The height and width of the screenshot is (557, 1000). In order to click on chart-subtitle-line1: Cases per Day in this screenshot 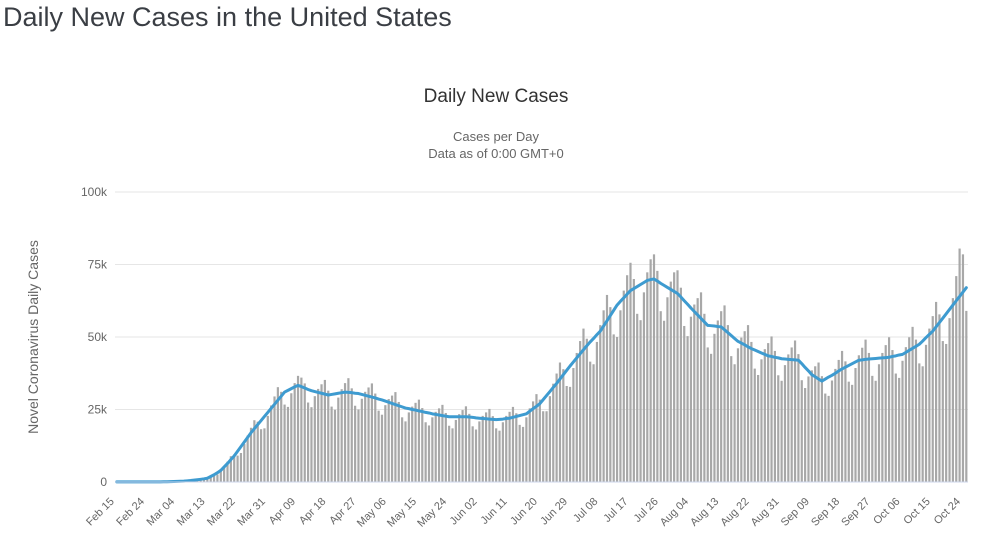, I will do `click(496, 136)`.